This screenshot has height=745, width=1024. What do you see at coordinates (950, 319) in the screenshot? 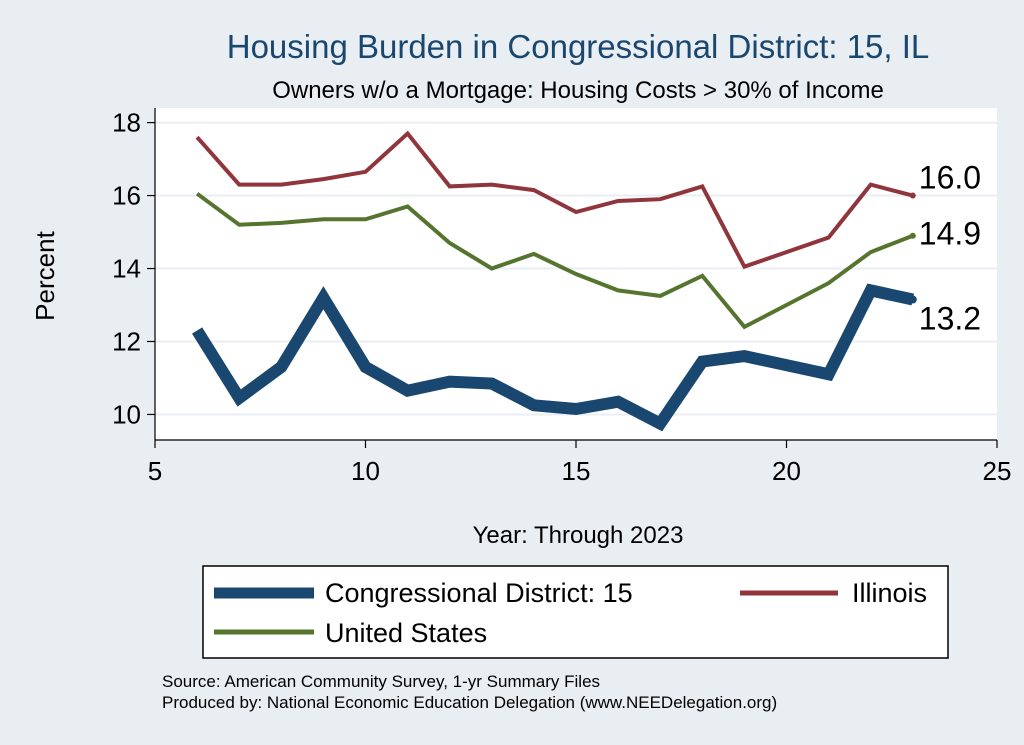
I see `end-label-district: 13.2` at bounding box center [950, 319].